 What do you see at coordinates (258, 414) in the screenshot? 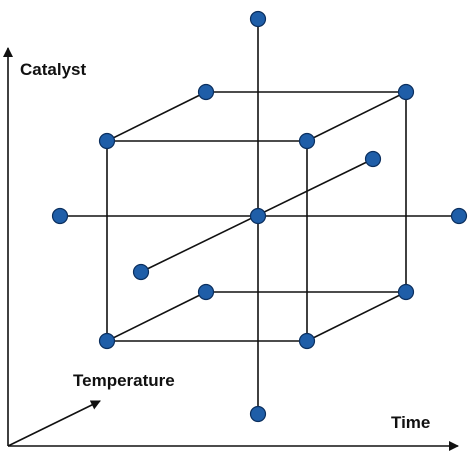
I see `axial-point-bottom` at bounding box center [258, 414].